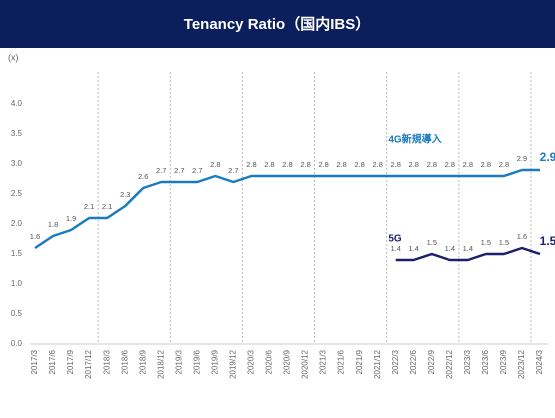 The width and height of the screenshot is (555, 418). Describe the element at coordinates (521, 363) in the screenshot. I see `x-tick-label: 2023/12` at that location.